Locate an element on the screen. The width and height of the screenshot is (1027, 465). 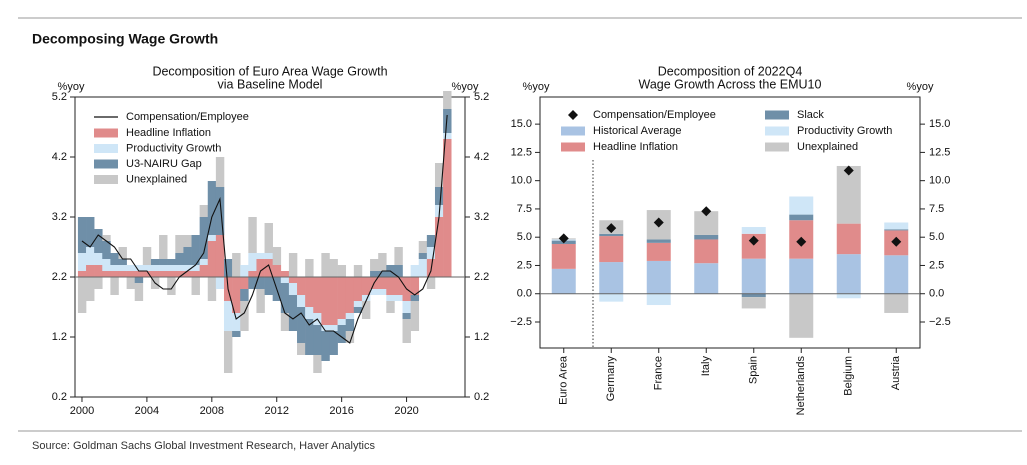
y2-axis-label: %yoy is located at coordinates (920, 87).